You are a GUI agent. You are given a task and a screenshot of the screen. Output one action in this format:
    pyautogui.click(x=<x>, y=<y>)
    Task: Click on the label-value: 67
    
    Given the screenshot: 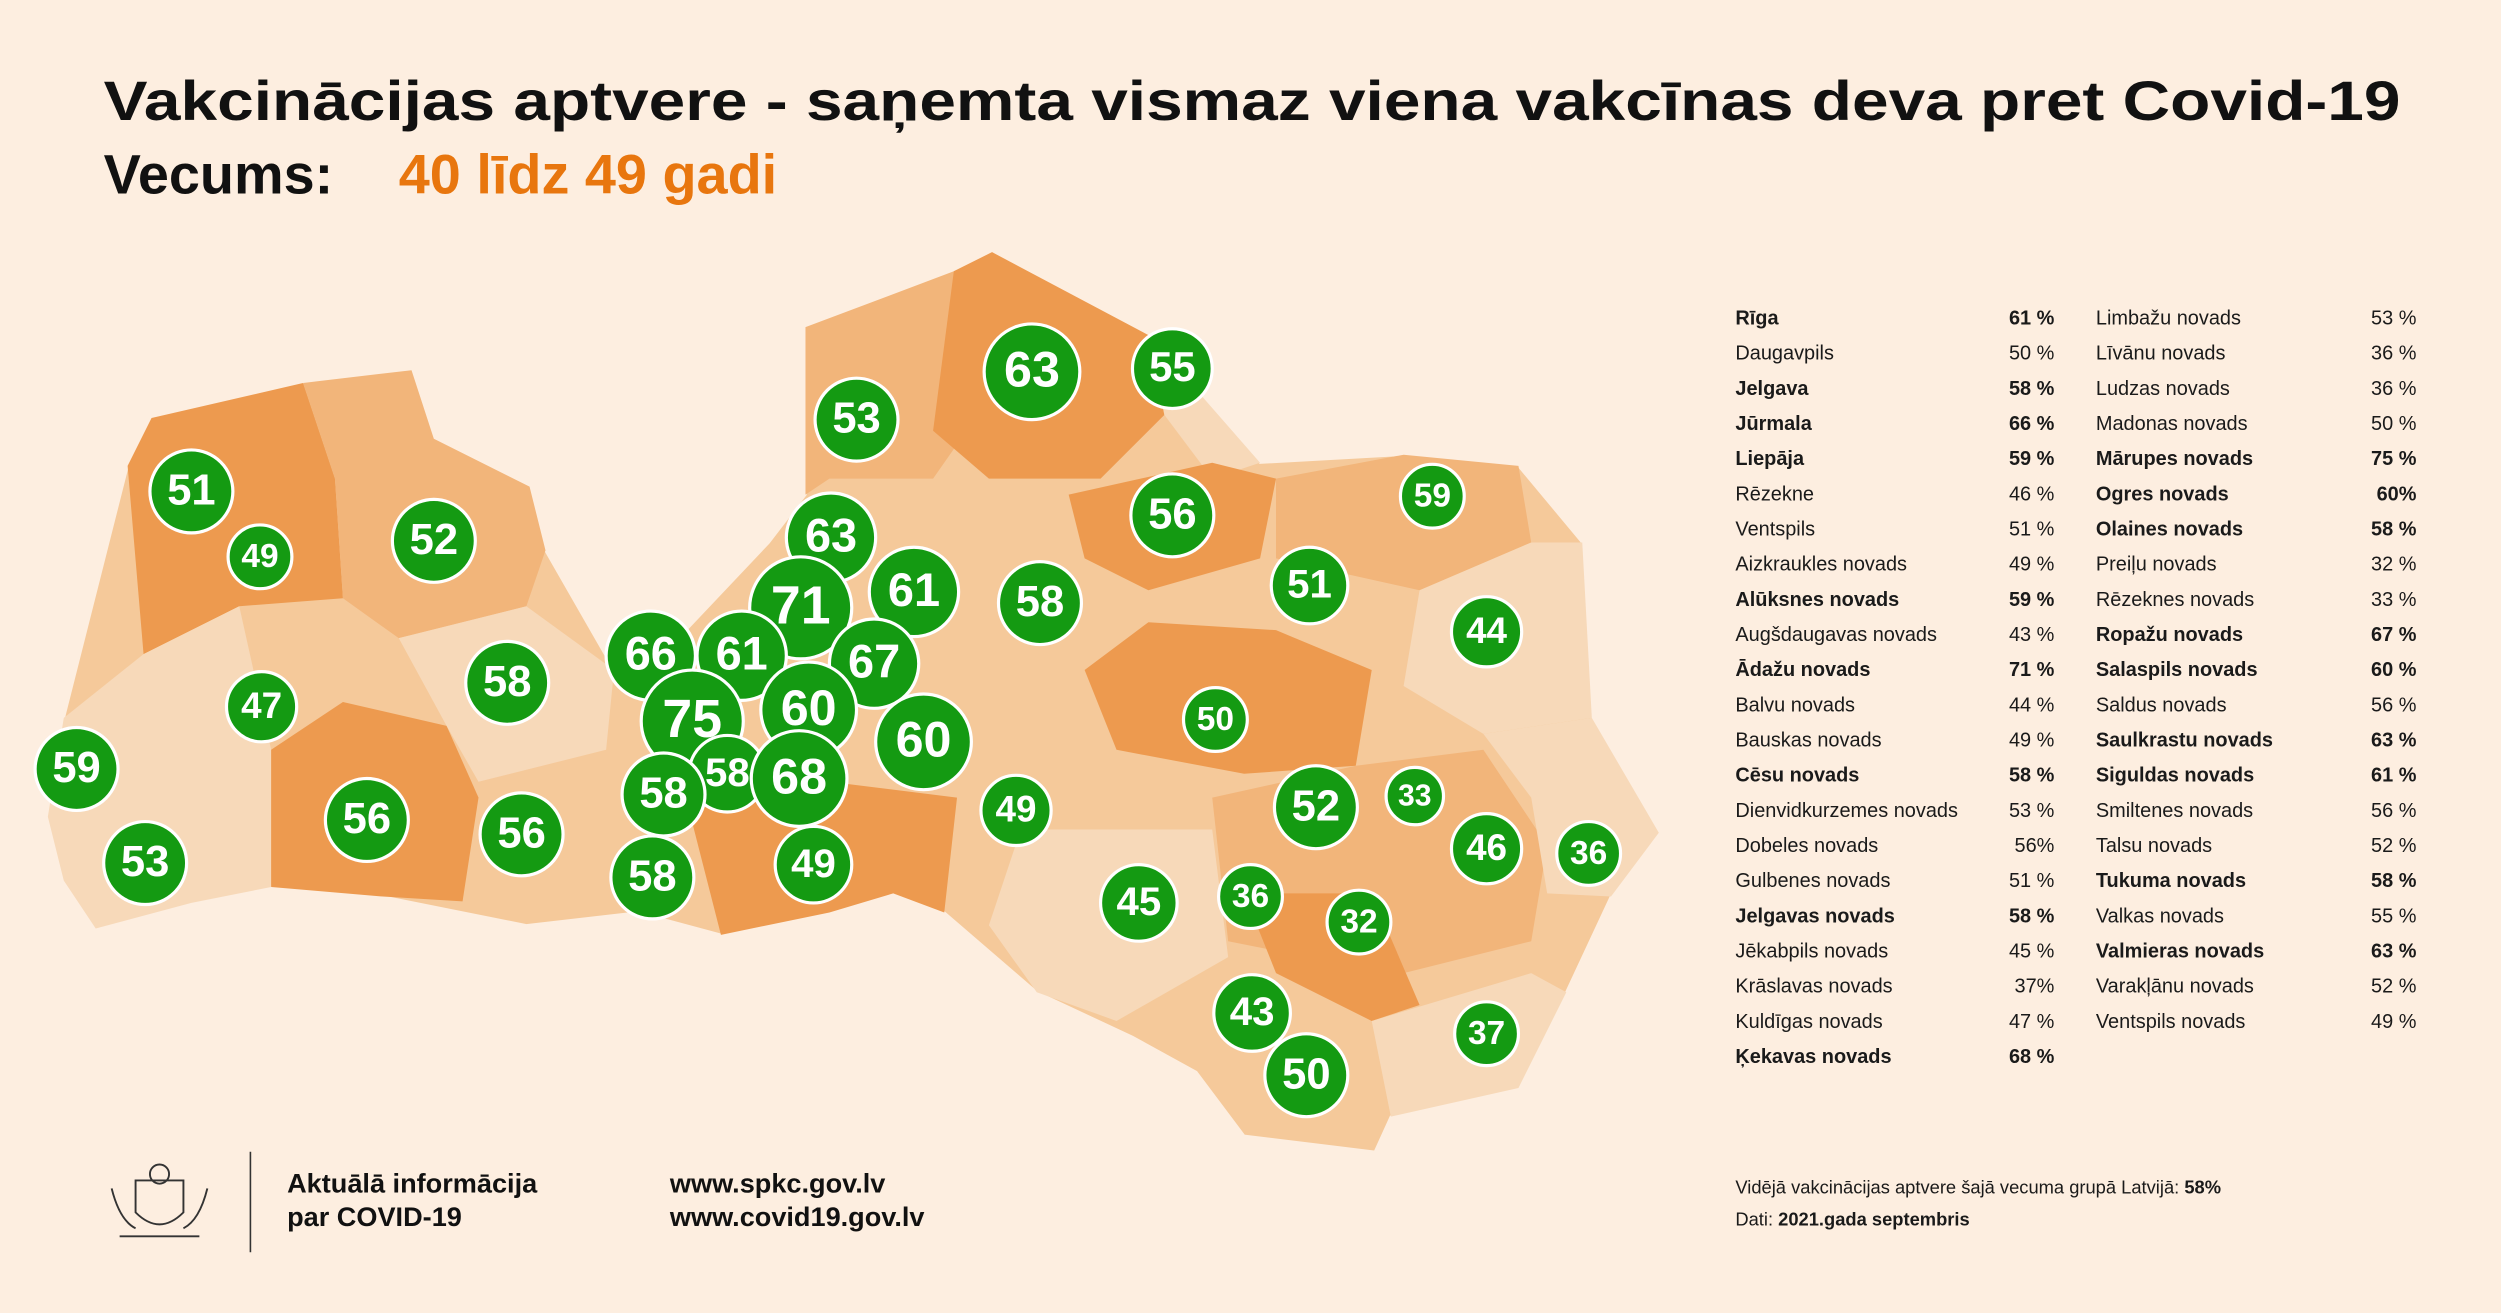 What is the action you would take?
    pyautogui.click(x=874, y=662)
    